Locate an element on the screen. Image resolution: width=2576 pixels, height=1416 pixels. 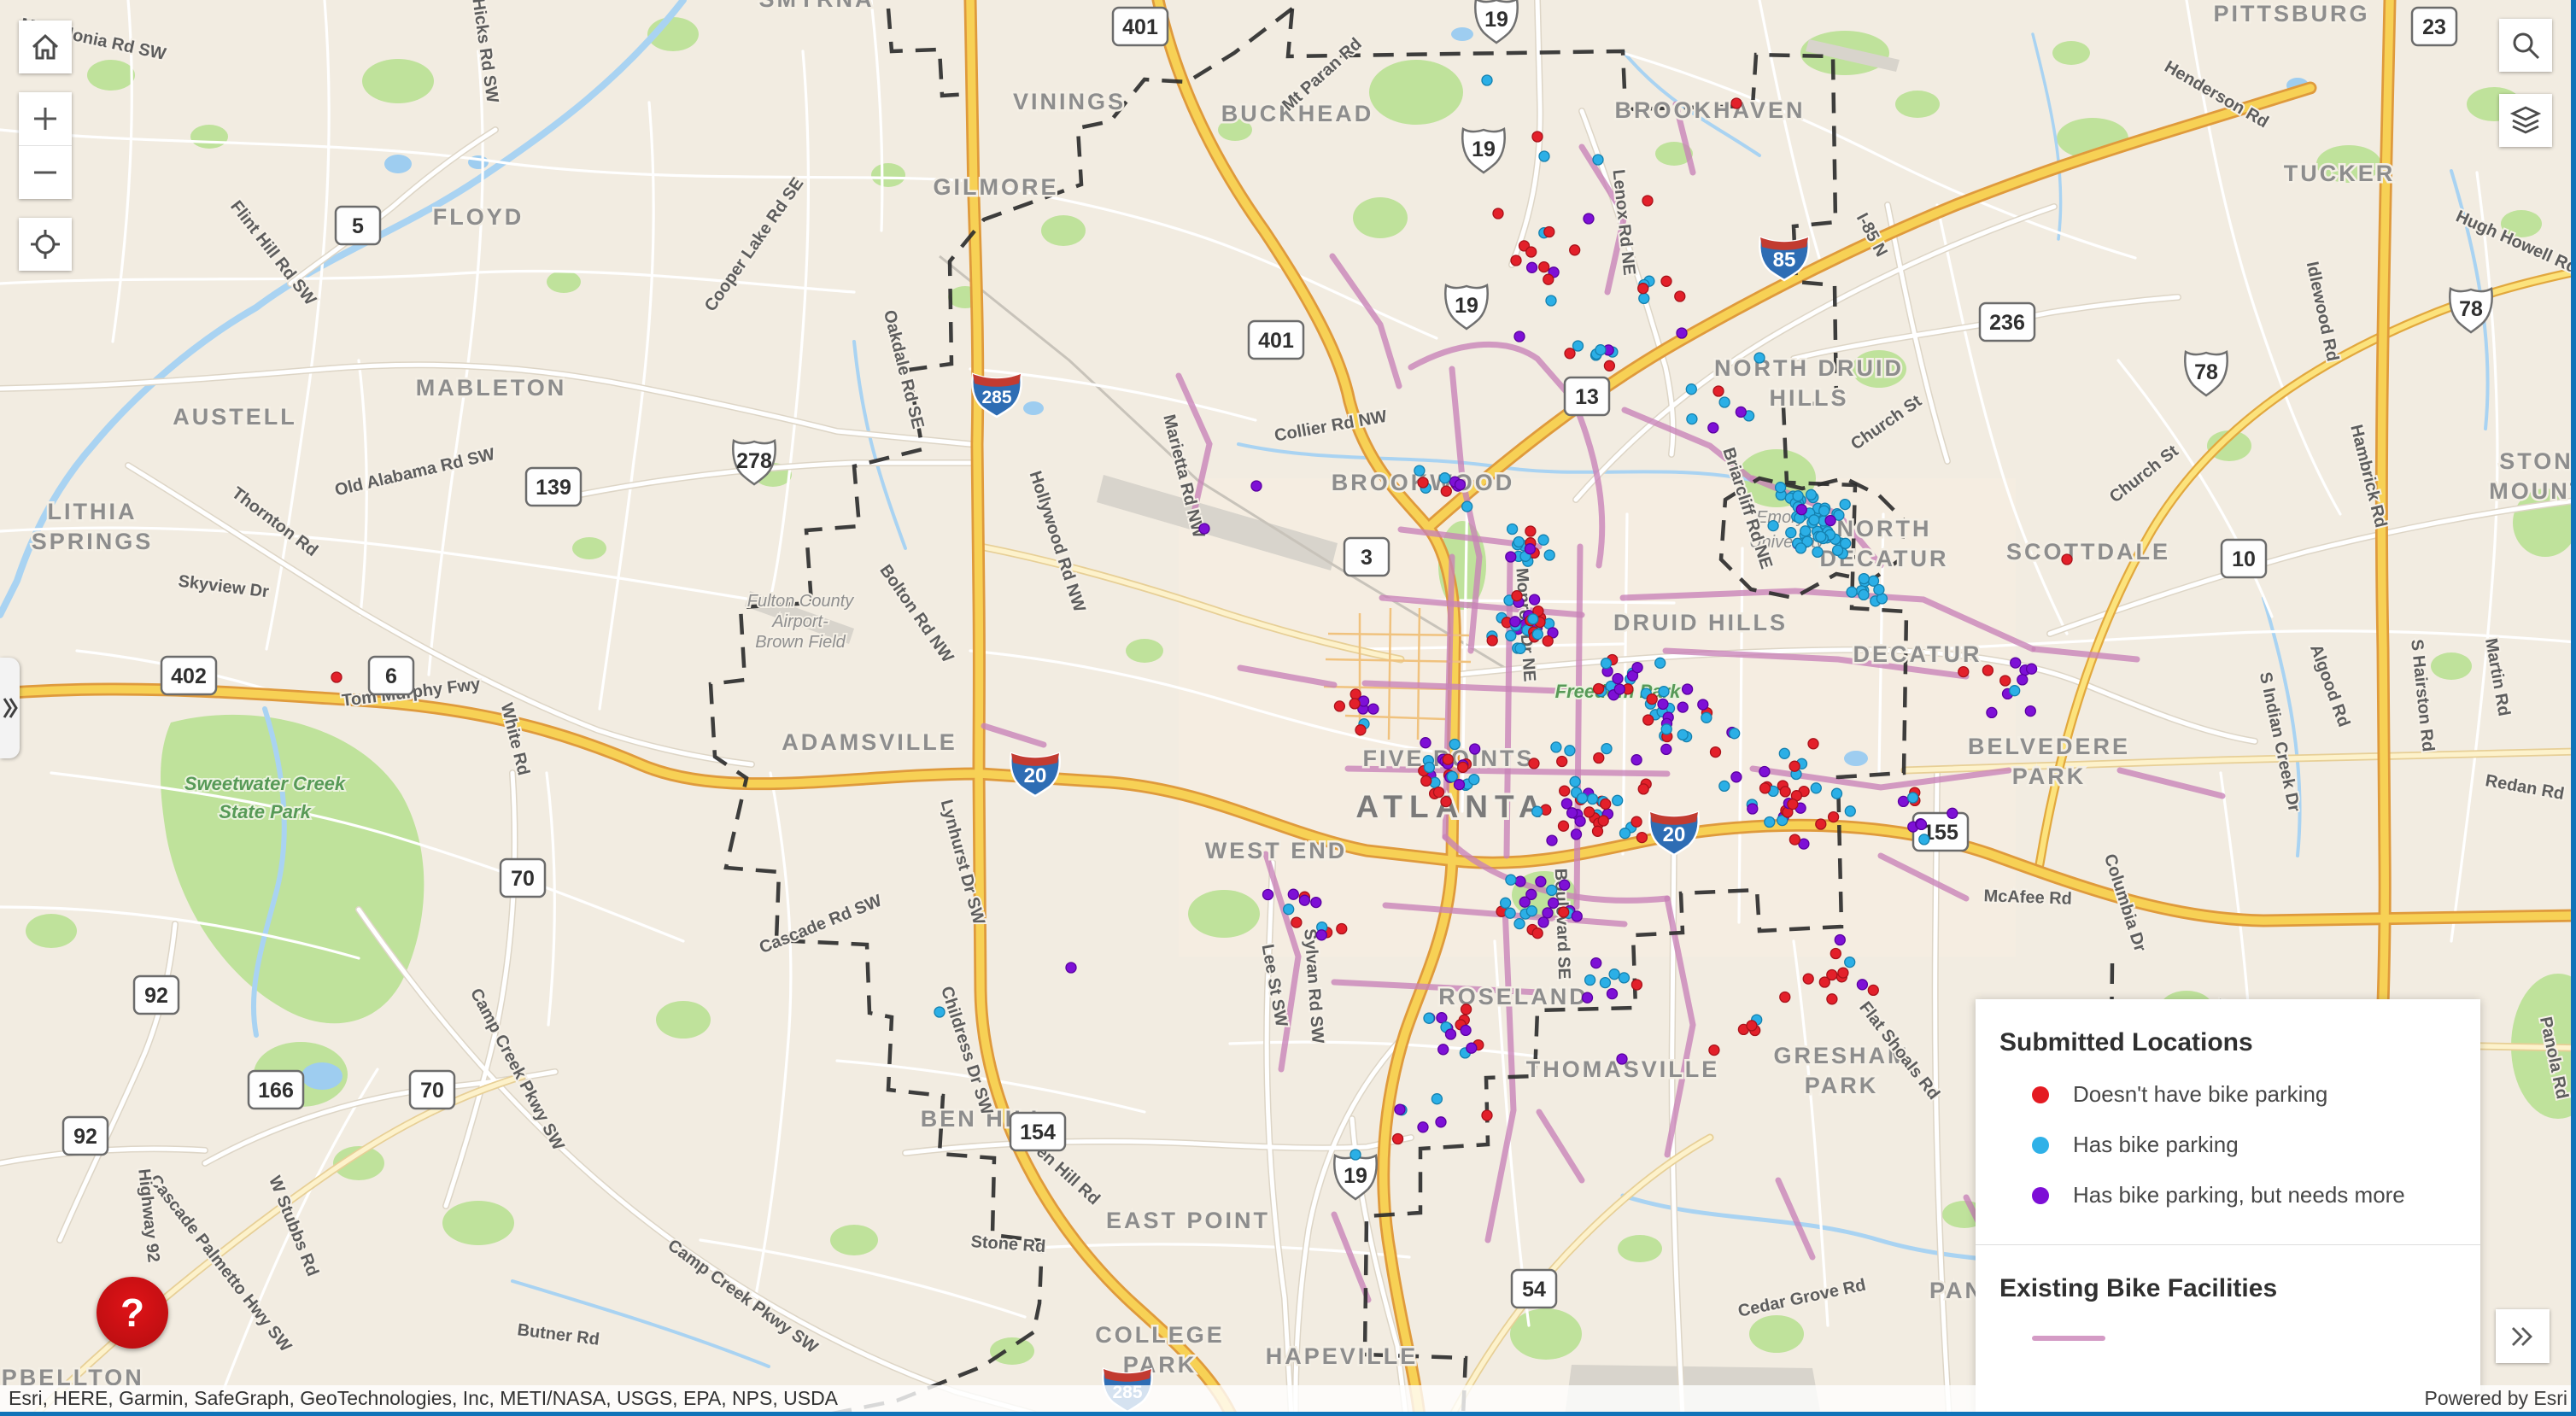
search-icon is located at coordinates (2526, 46).